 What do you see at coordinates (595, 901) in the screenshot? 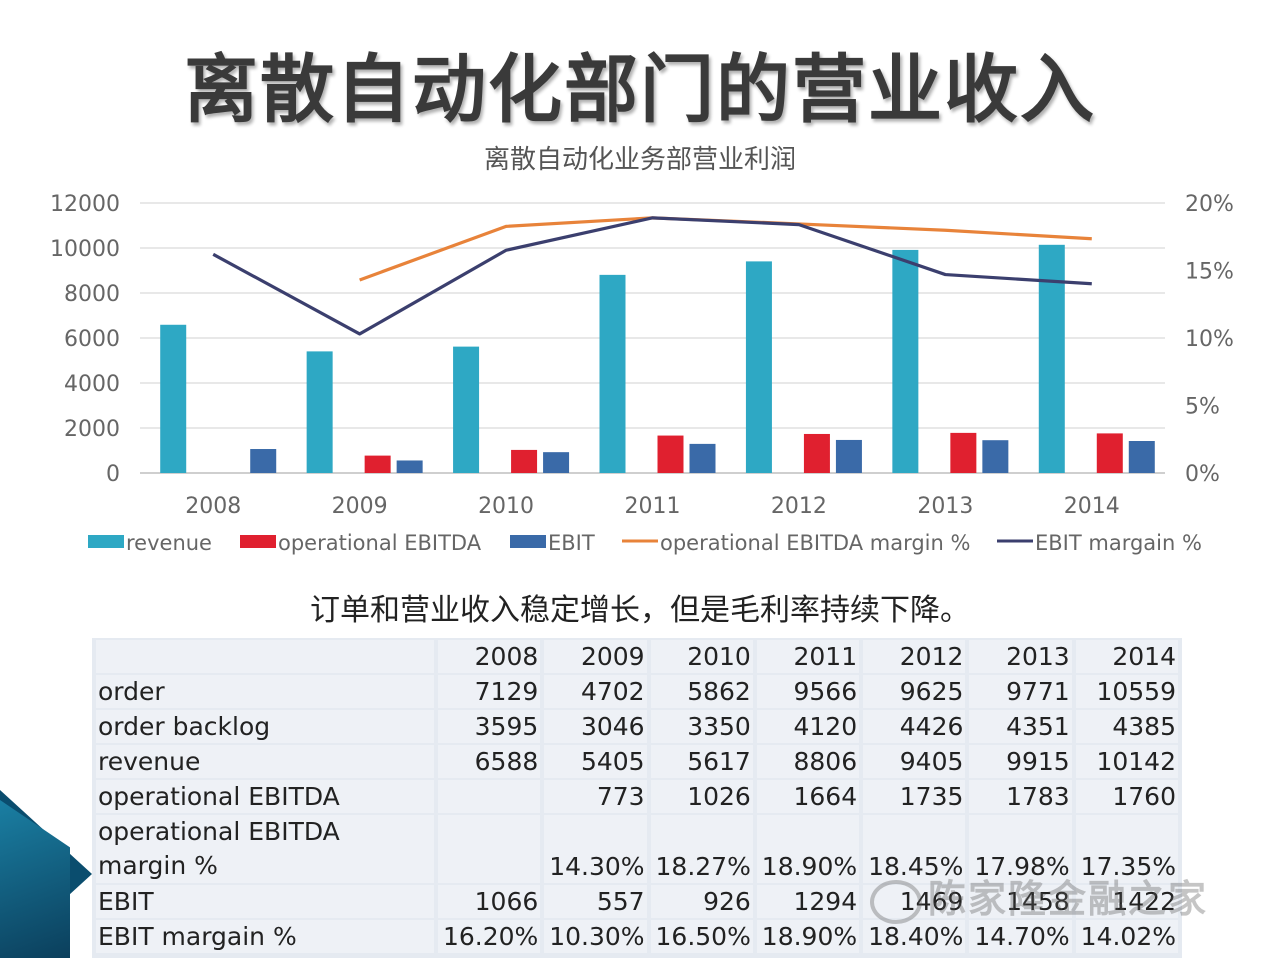
I see `table-cell: 557` at bounding box center [595, 901].